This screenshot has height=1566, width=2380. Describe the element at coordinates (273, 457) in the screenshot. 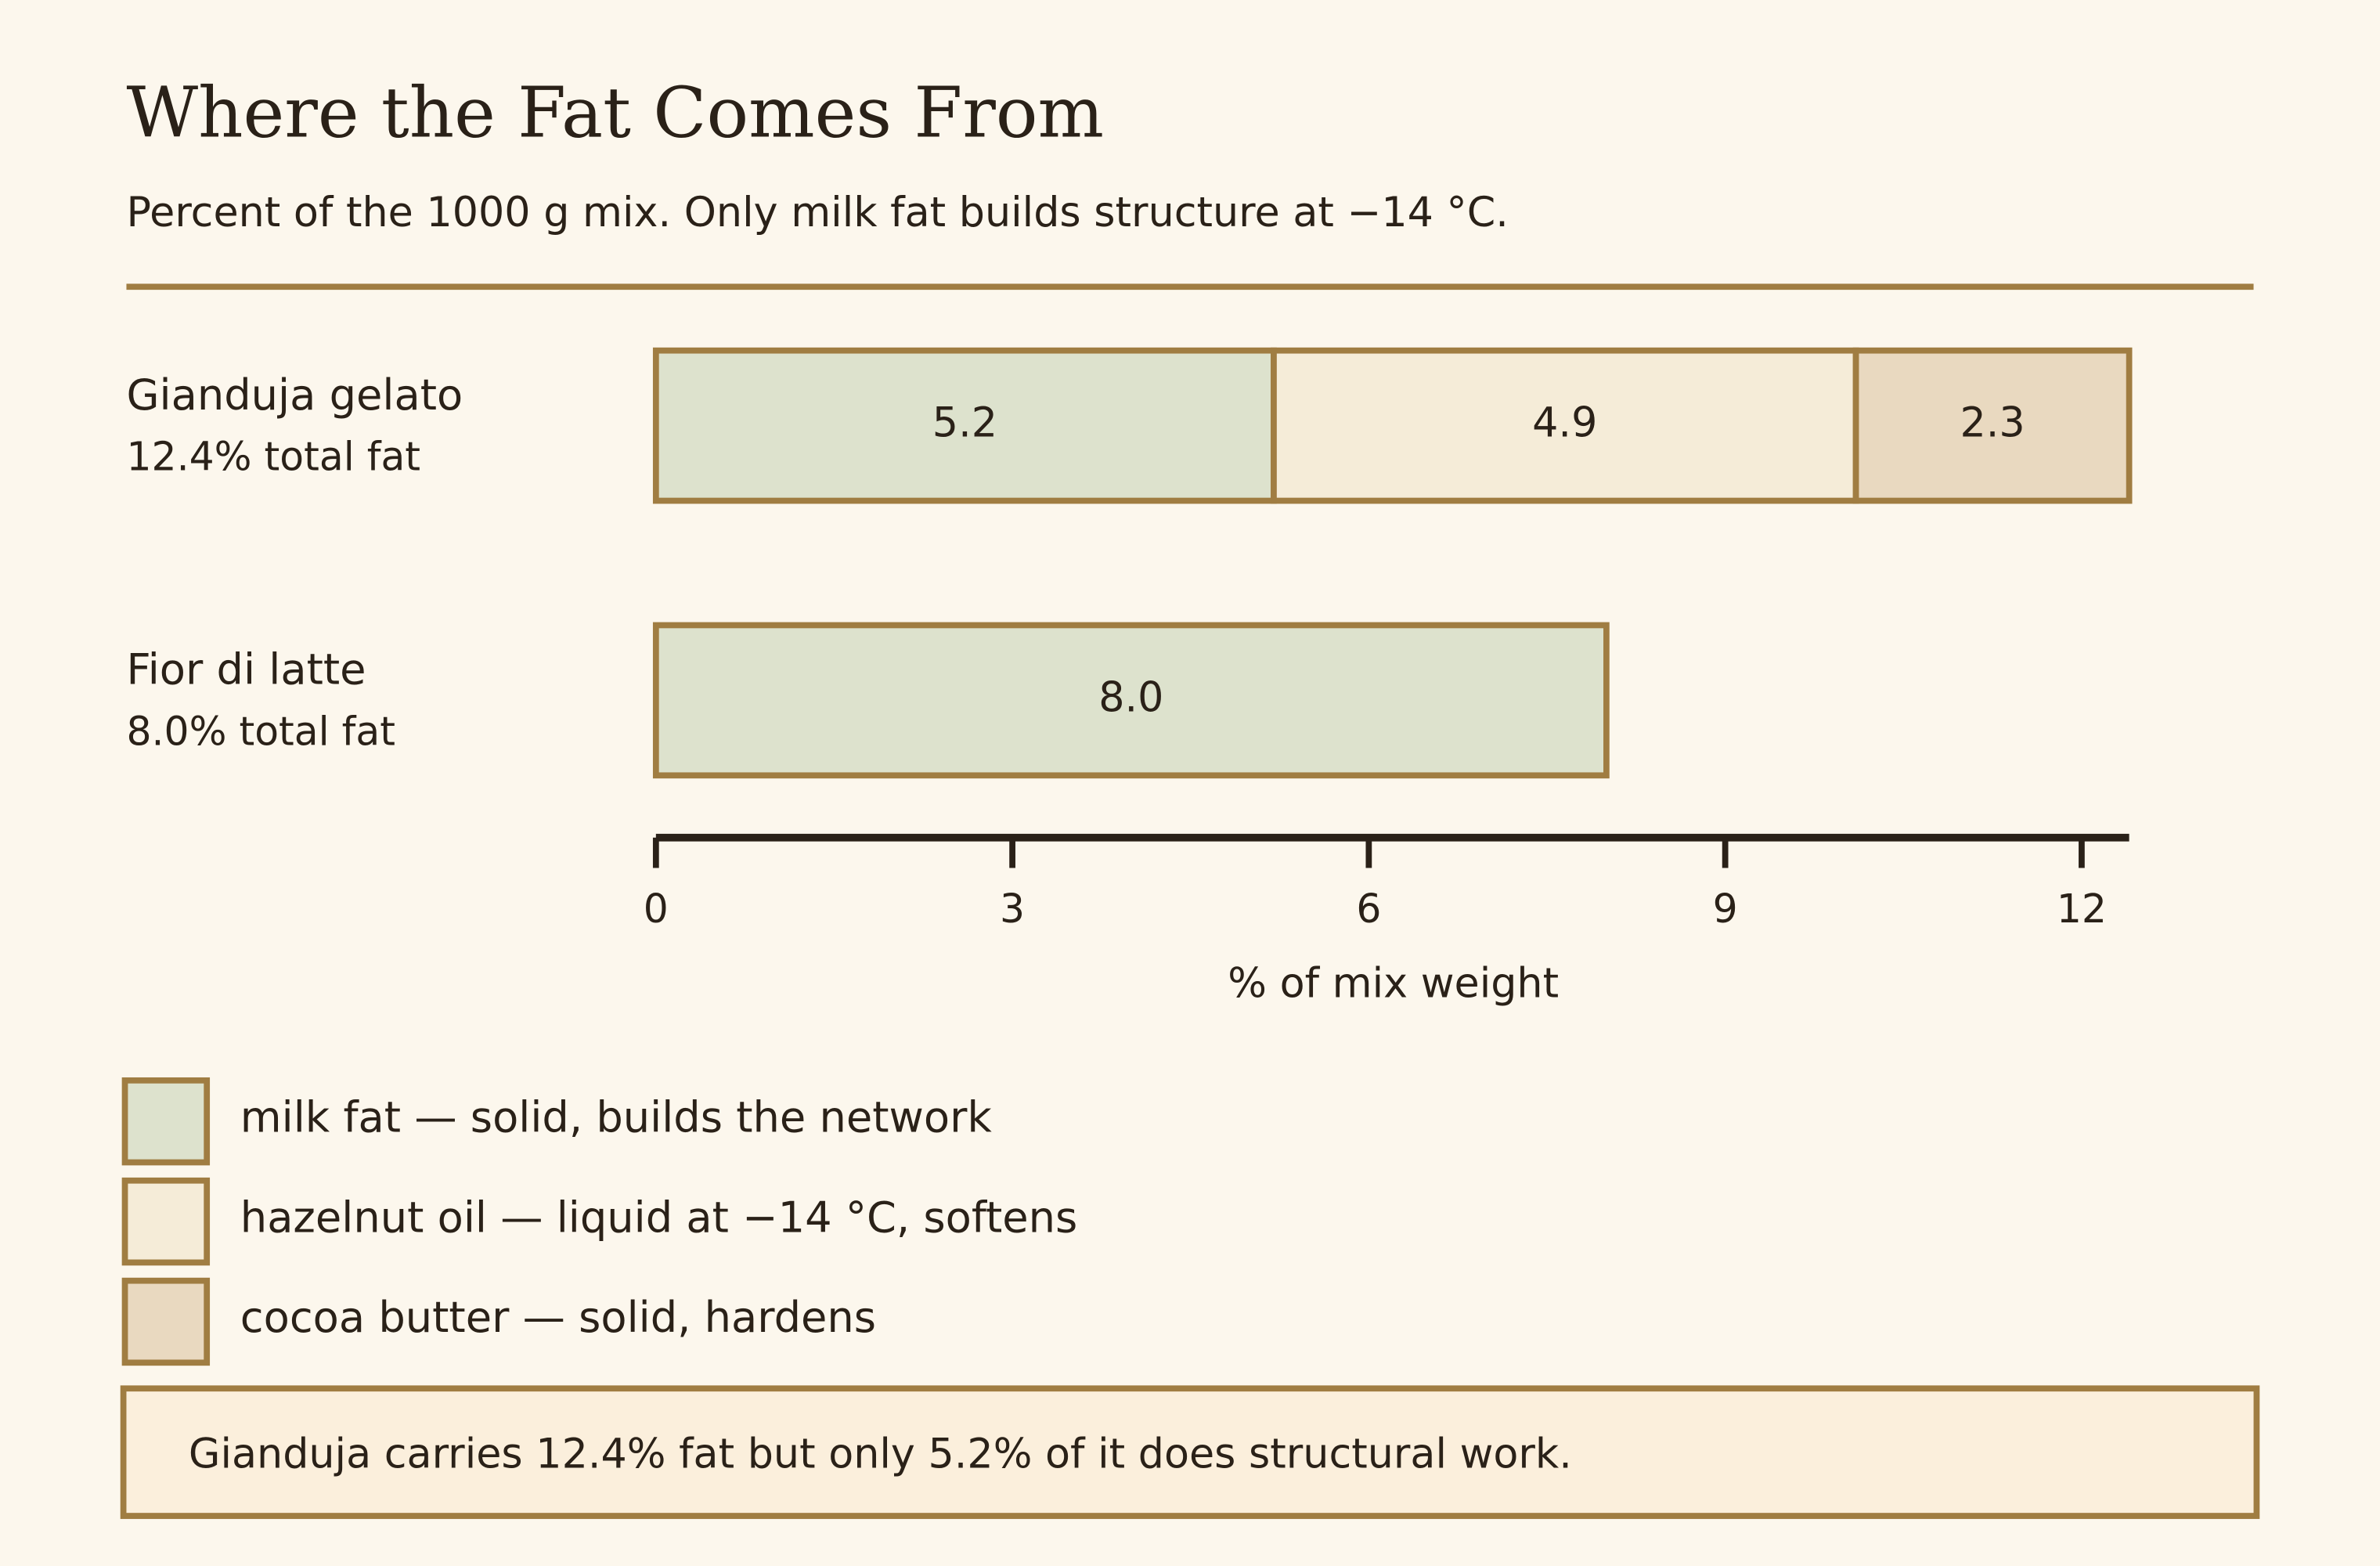

I see `category-note: 12.4% total fat` at that location.